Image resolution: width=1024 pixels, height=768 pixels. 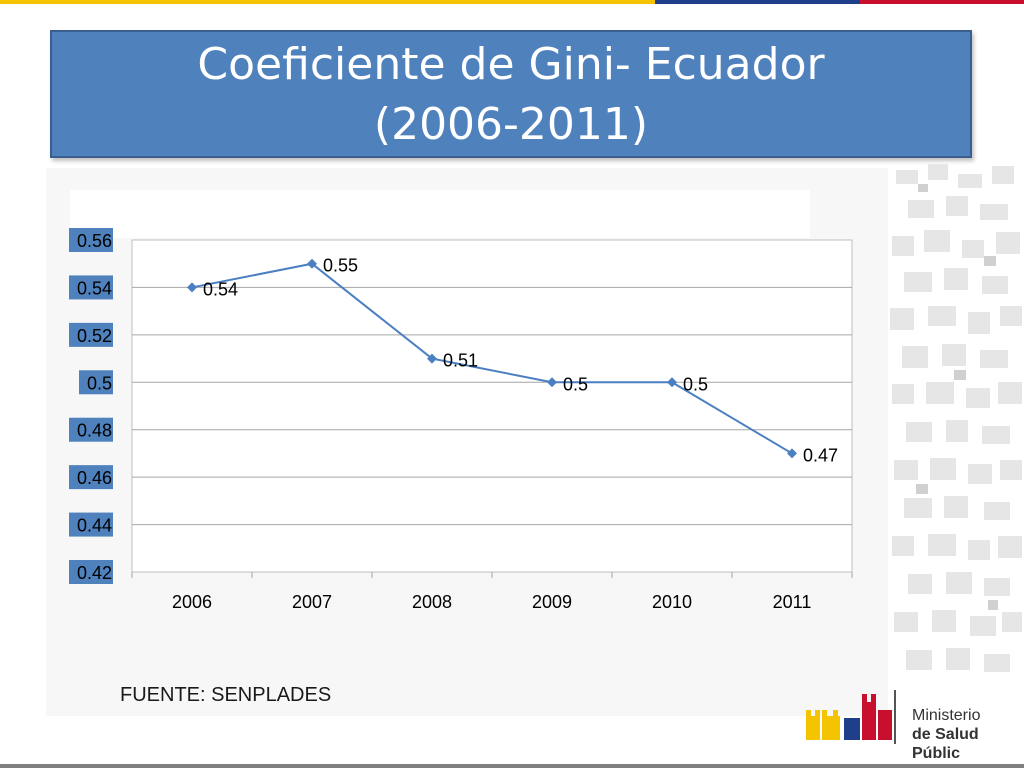 I want to click on y-tick-label: 0.52, so click(x=94, y=336).